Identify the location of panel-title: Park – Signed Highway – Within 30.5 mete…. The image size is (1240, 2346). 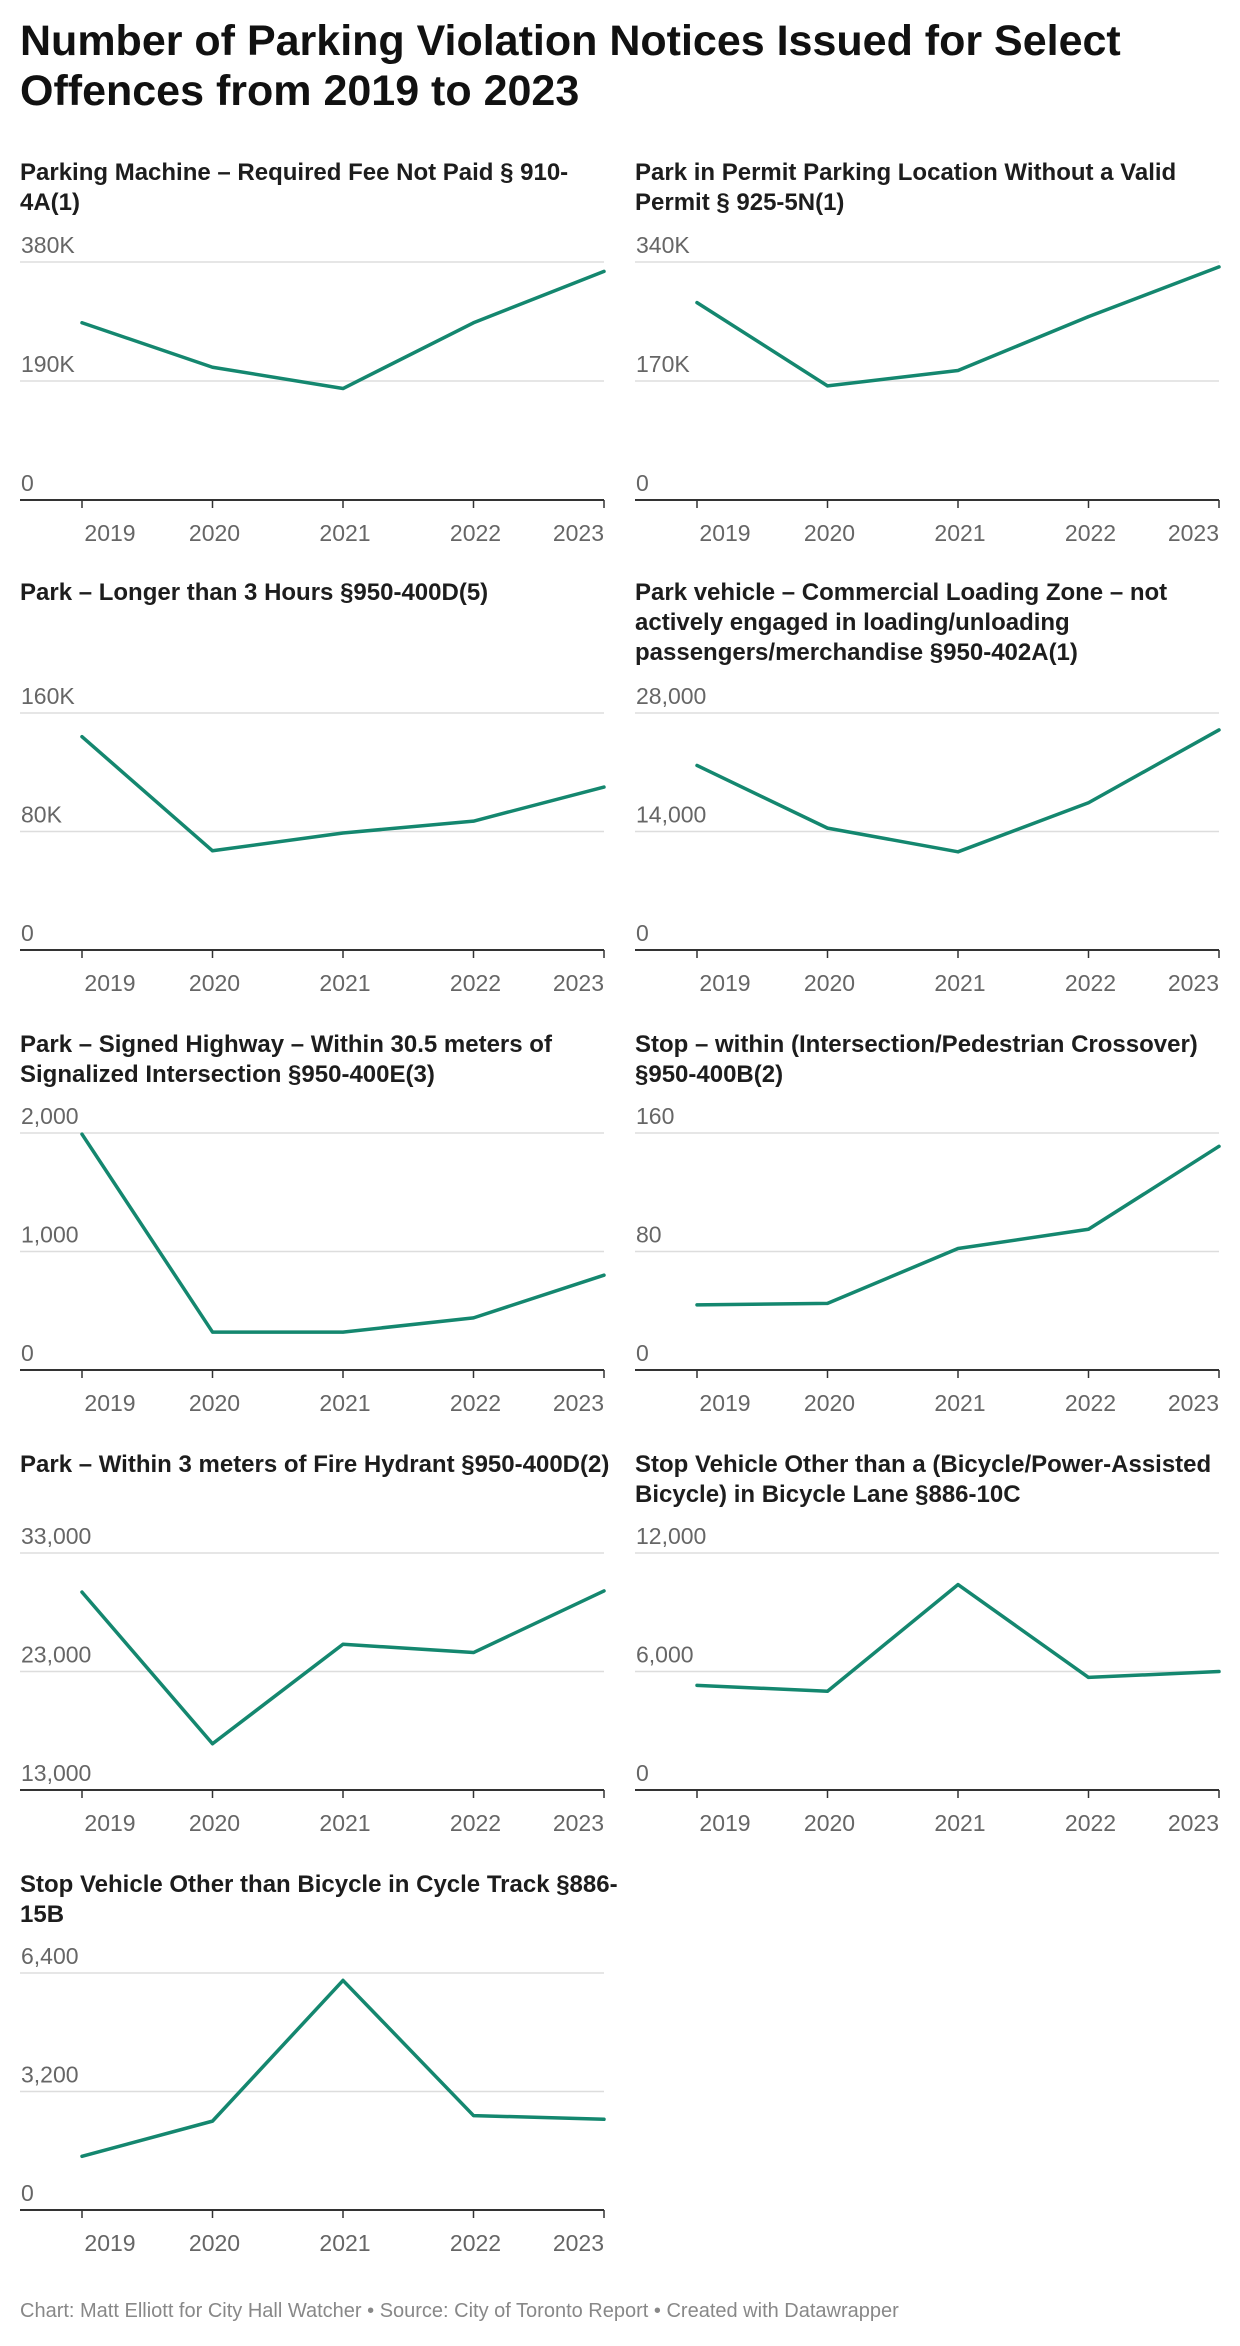
(286, 1059).